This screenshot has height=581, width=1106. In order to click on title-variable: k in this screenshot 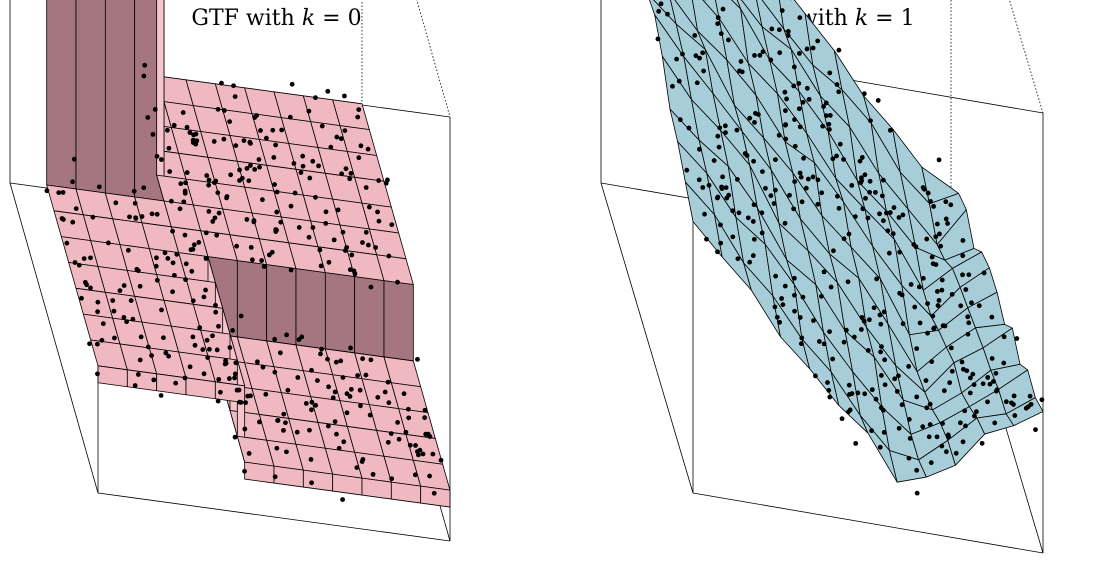, I will do `click(861, 18)`.